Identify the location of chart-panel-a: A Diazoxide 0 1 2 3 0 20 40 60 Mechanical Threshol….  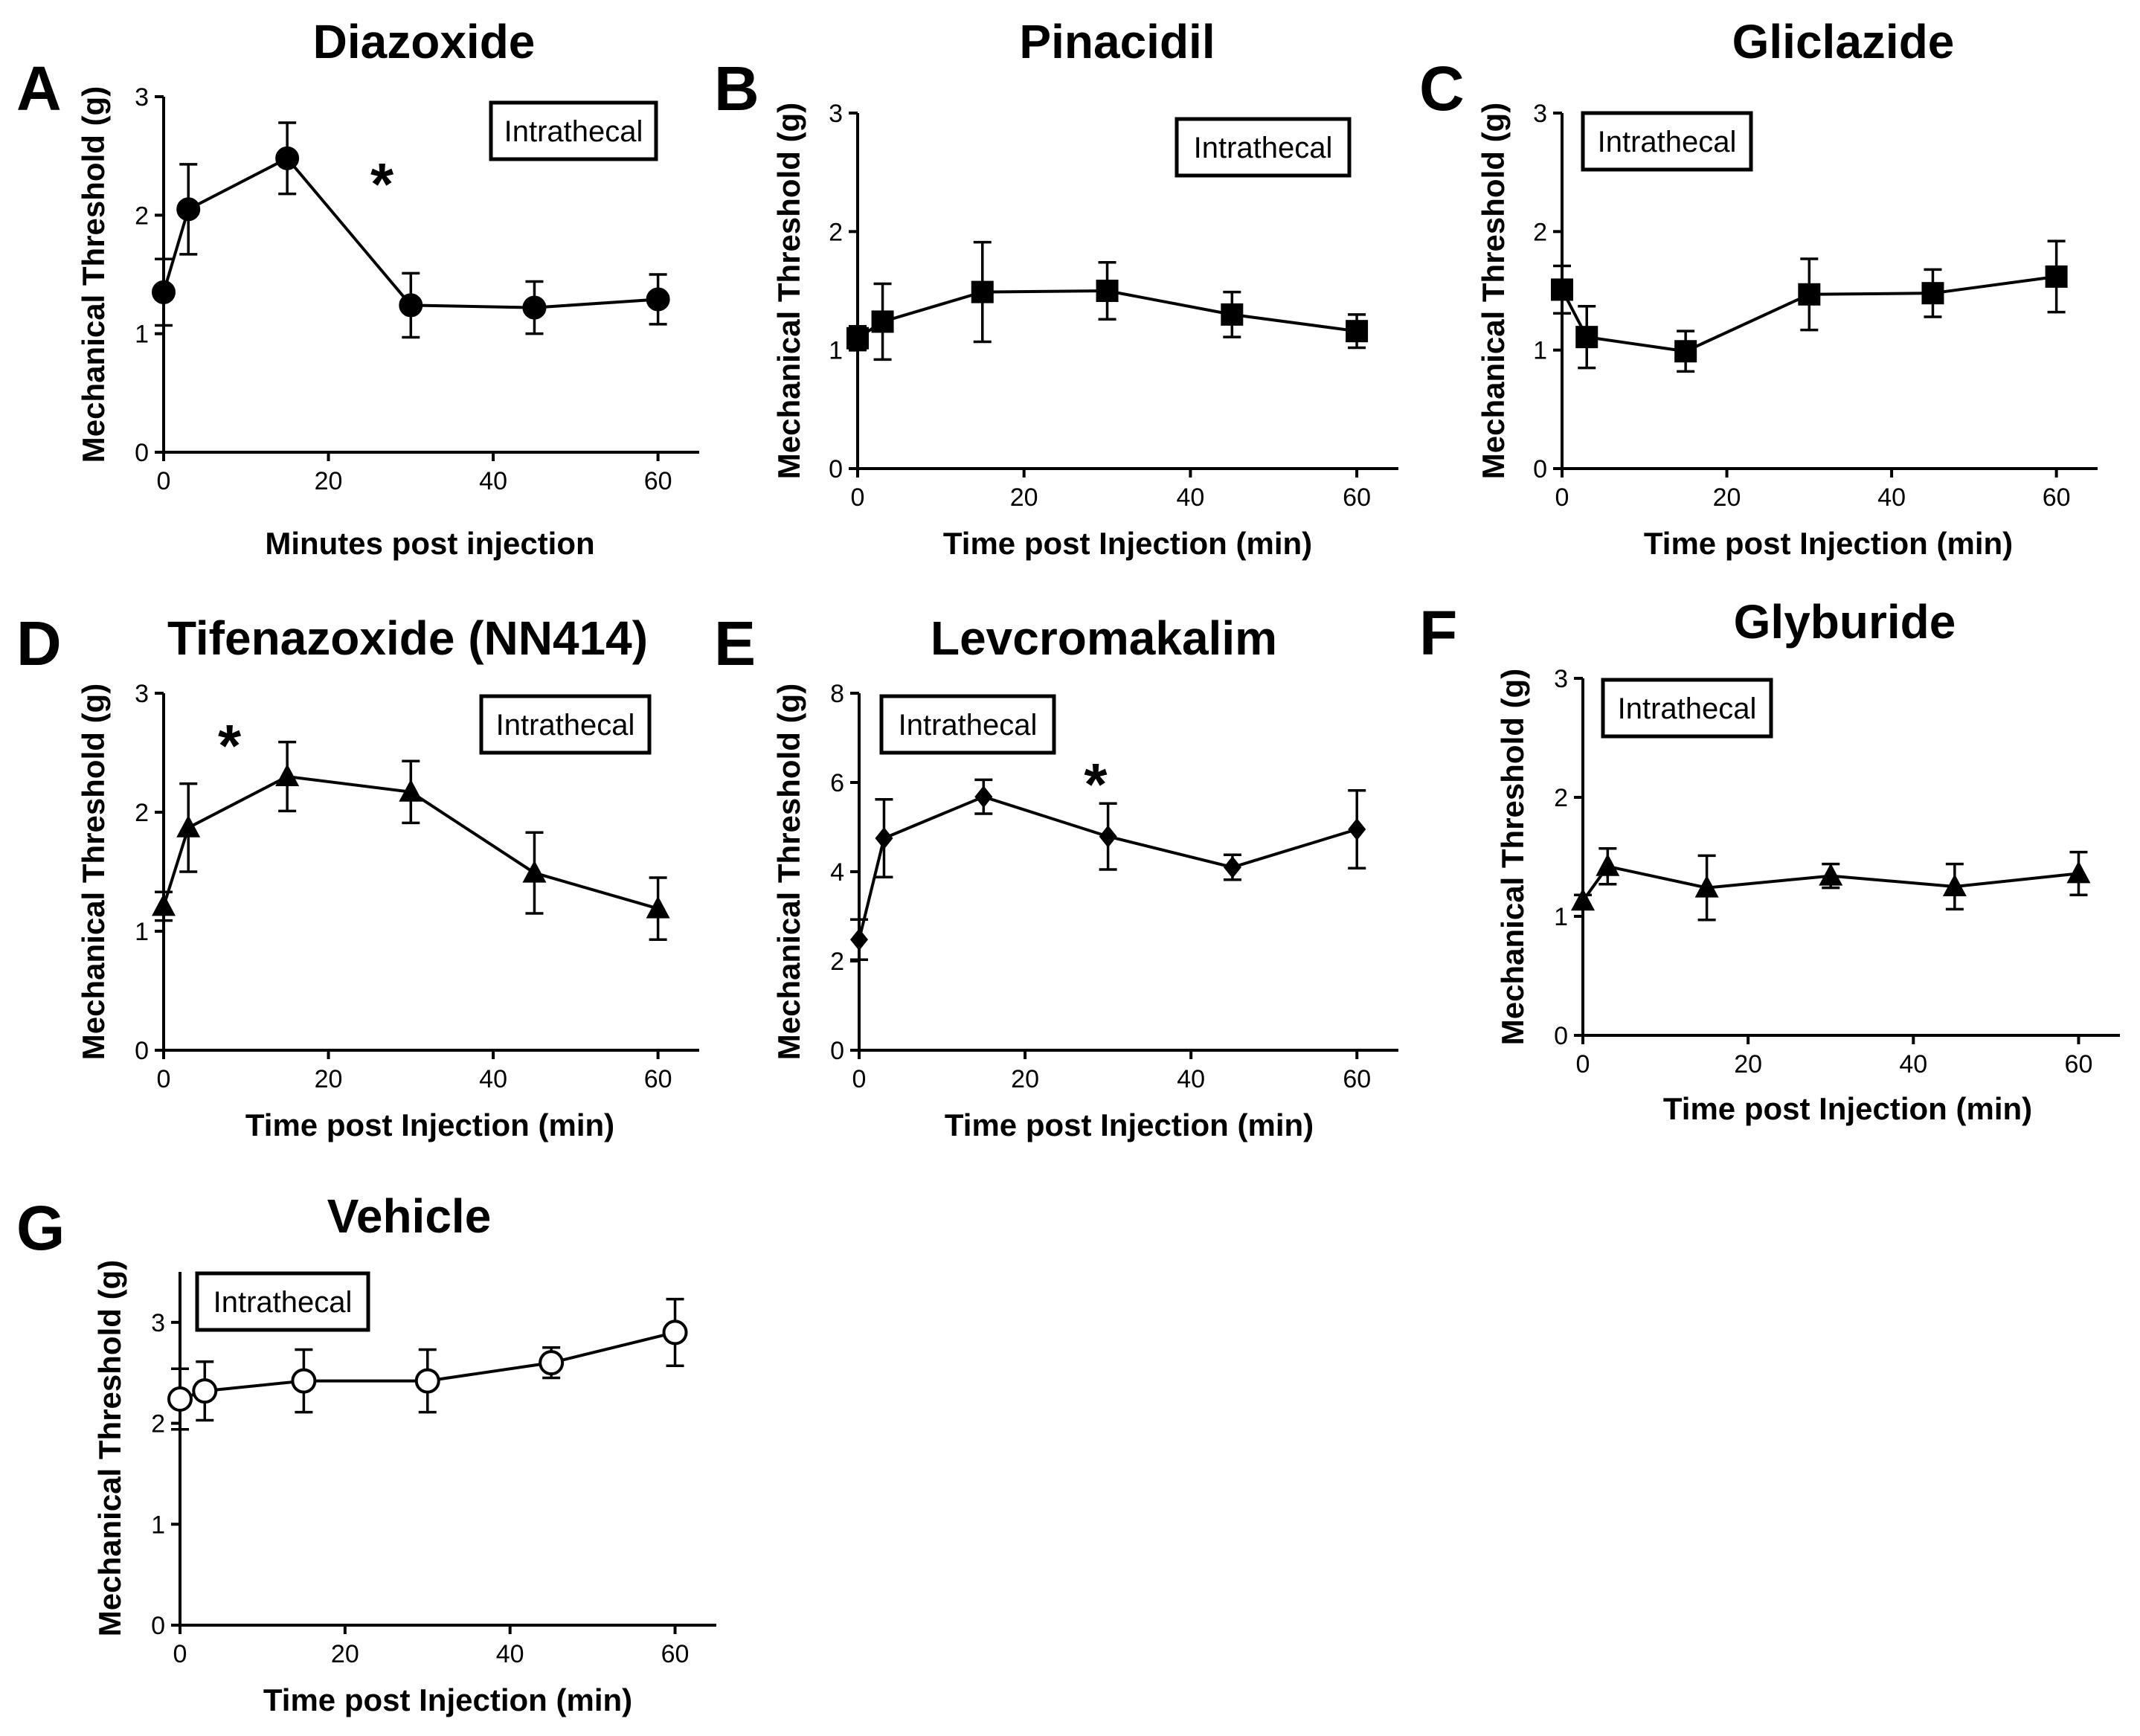
(357, 288).